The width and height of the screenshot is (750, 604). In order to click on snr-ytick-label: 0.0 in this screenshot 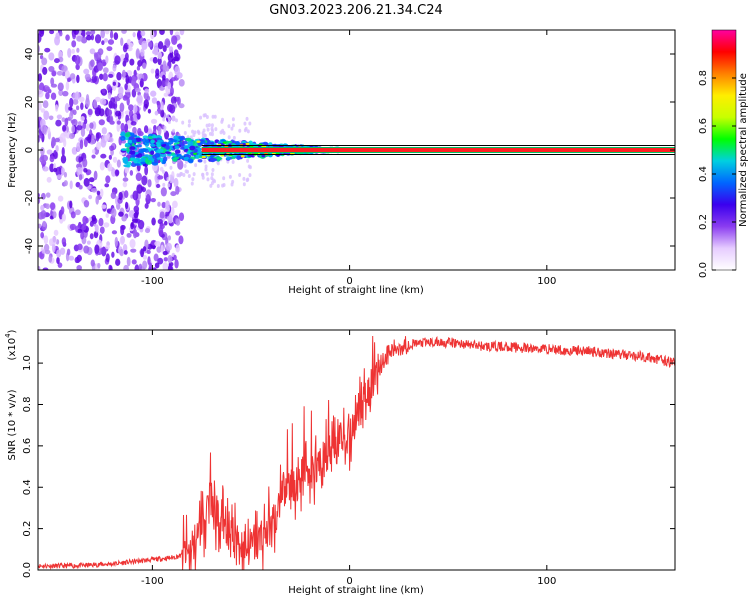, I will do `click(27, 570)`.